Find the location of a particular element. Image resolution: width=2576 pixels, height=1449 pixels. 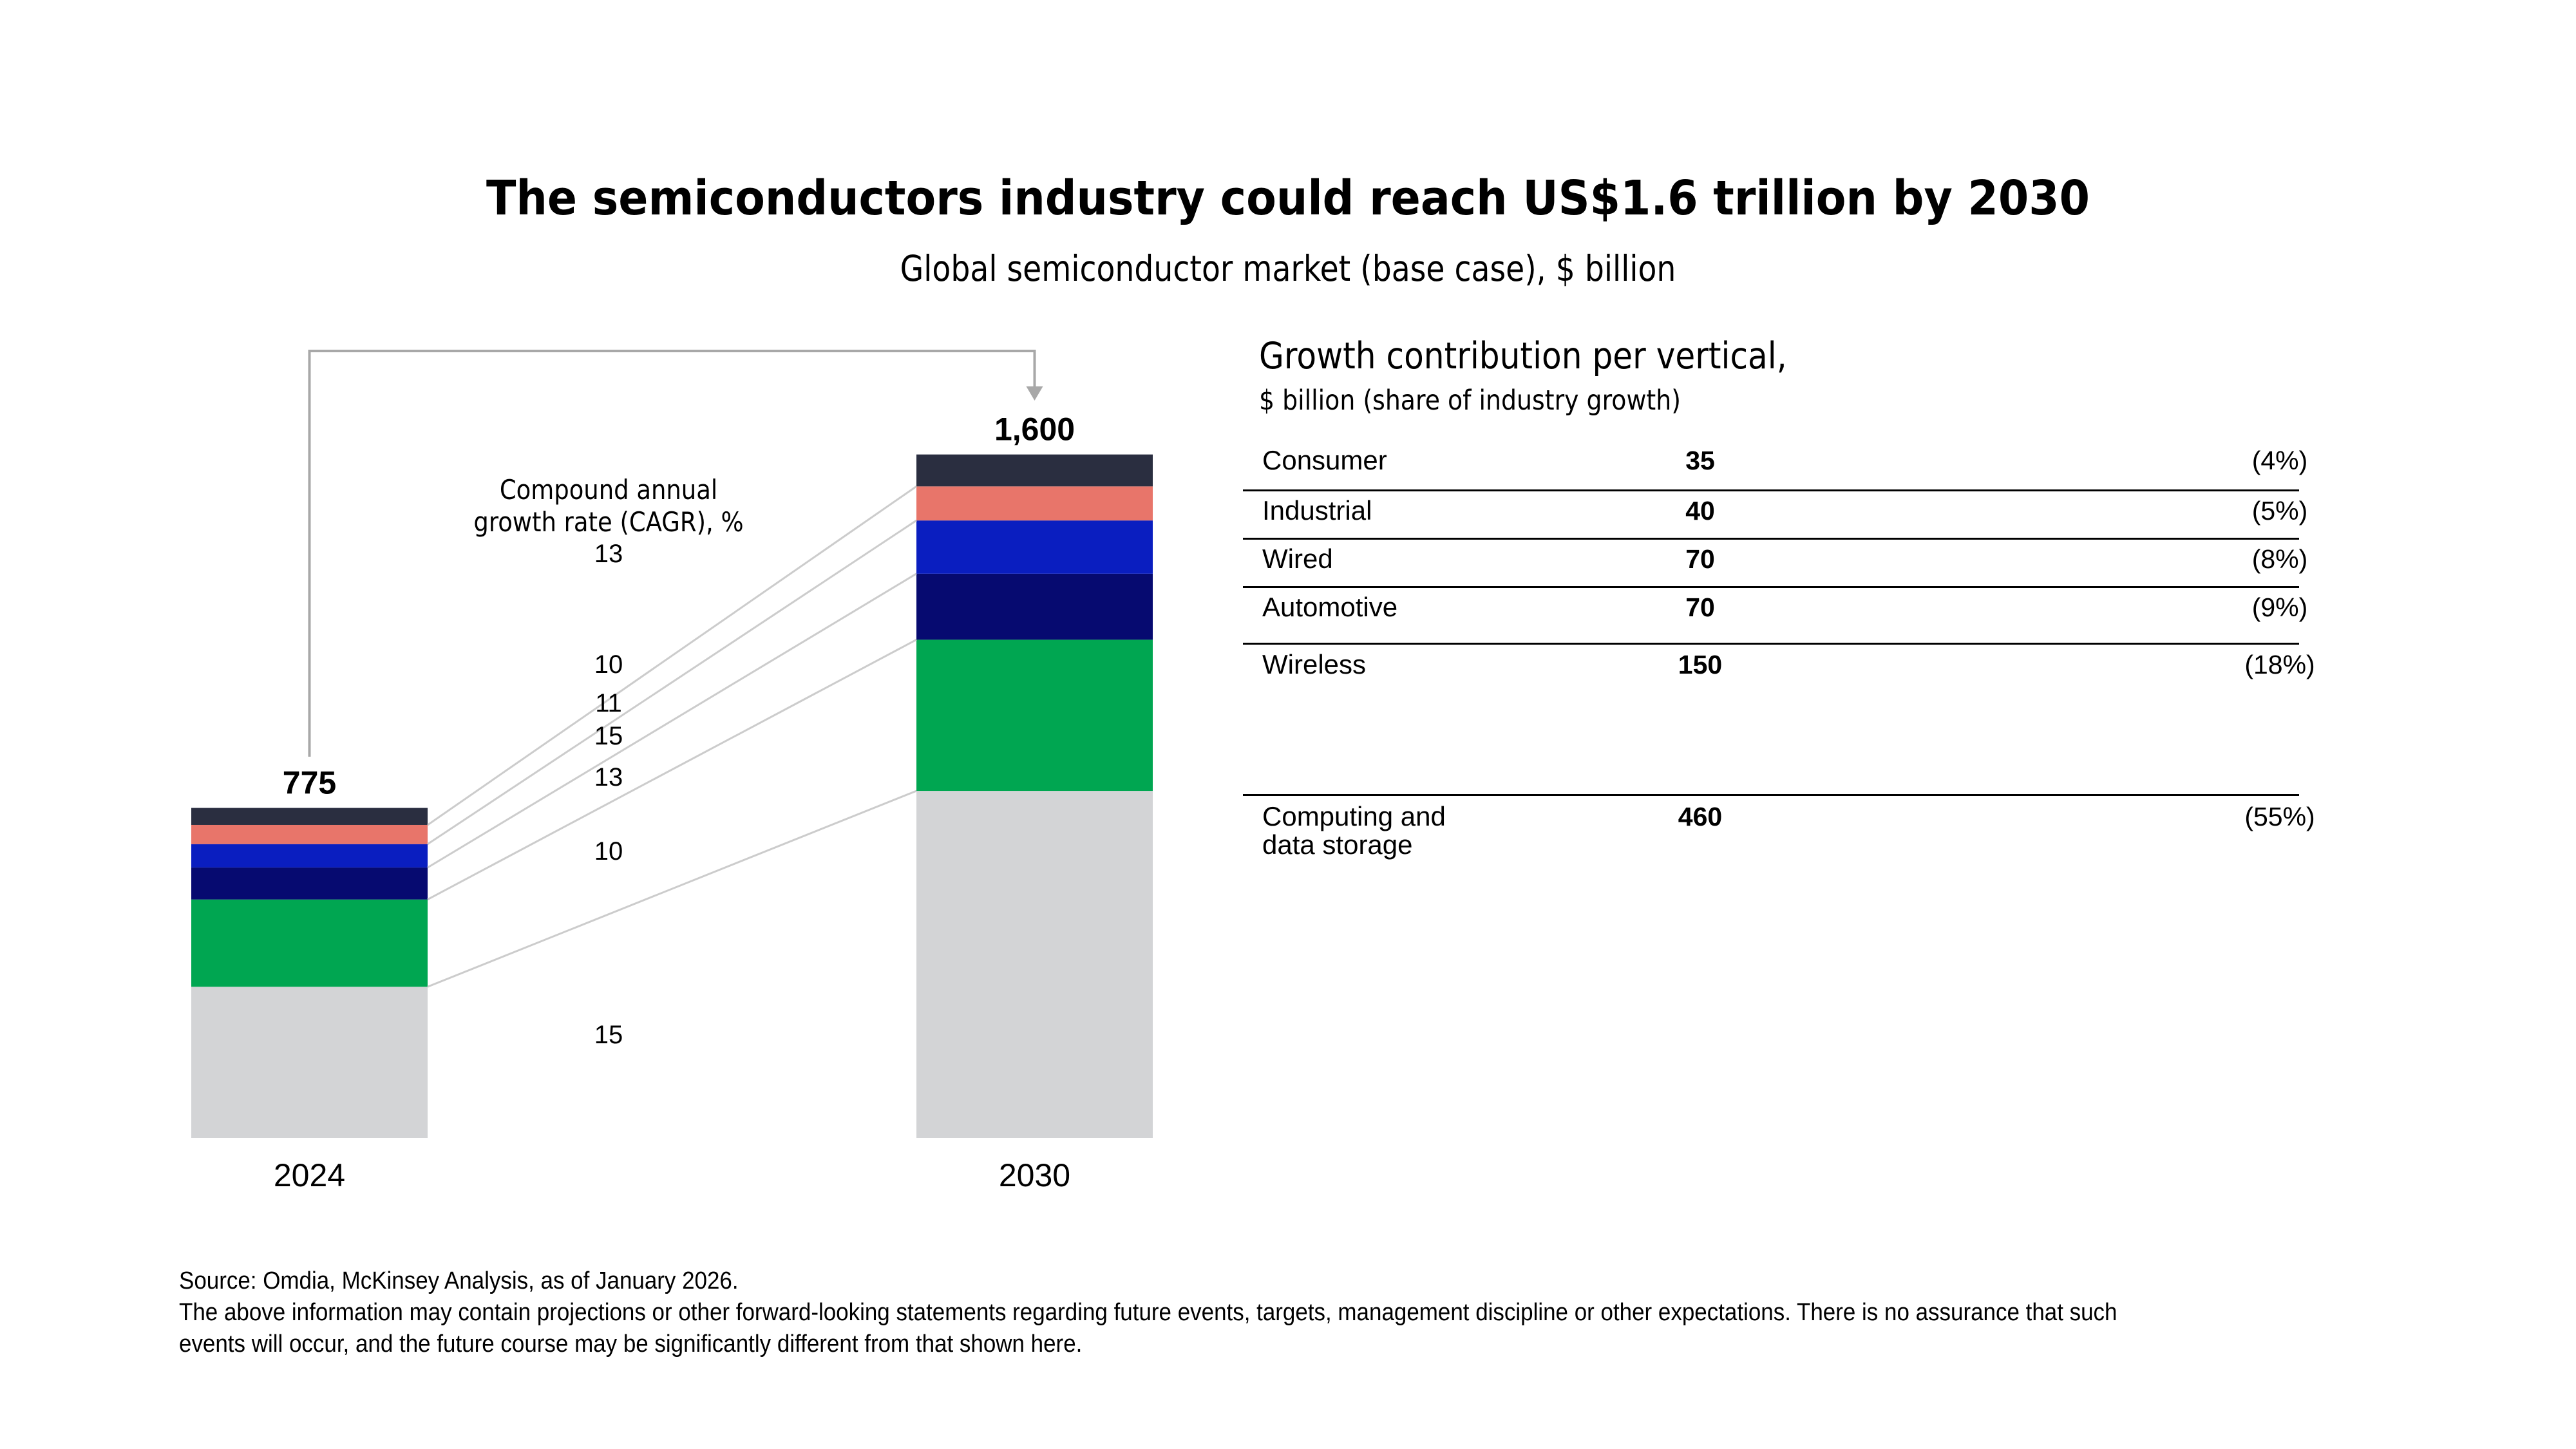

table-subtitle: $ billion (share of industry growth) is located at coordinates (1470, 400).